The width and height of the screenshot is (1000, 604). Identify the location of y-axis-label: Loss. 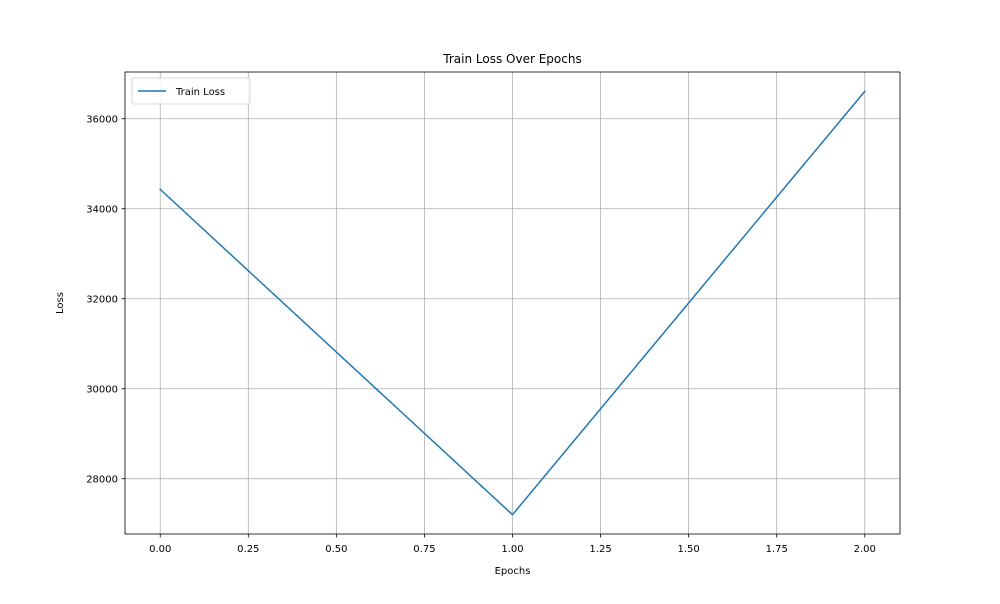
(60, 303).